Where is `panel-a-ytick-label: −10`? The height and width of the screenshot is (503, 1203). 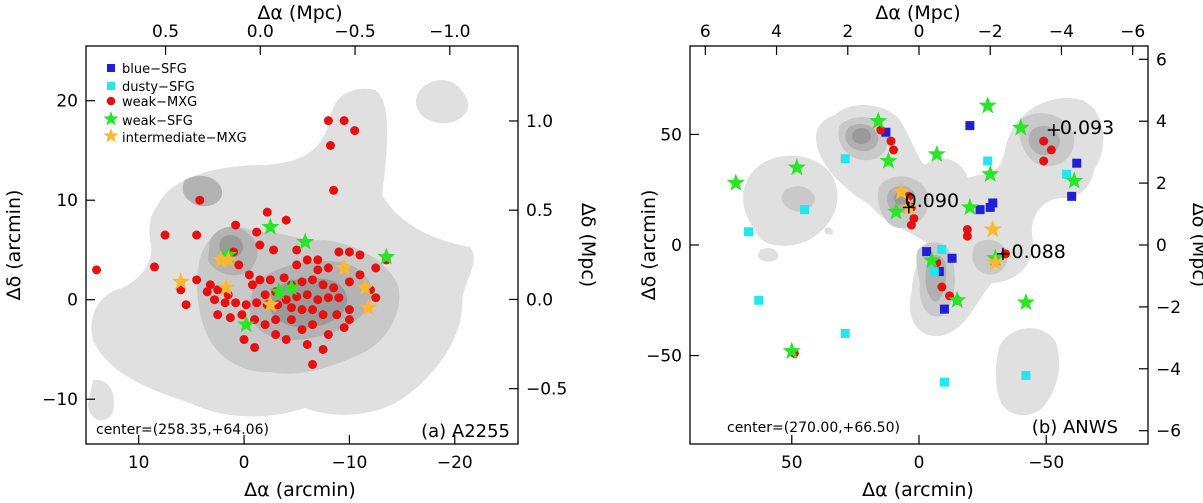 panel-a-ytick-label: −10 is located at coordinates (60, 400).